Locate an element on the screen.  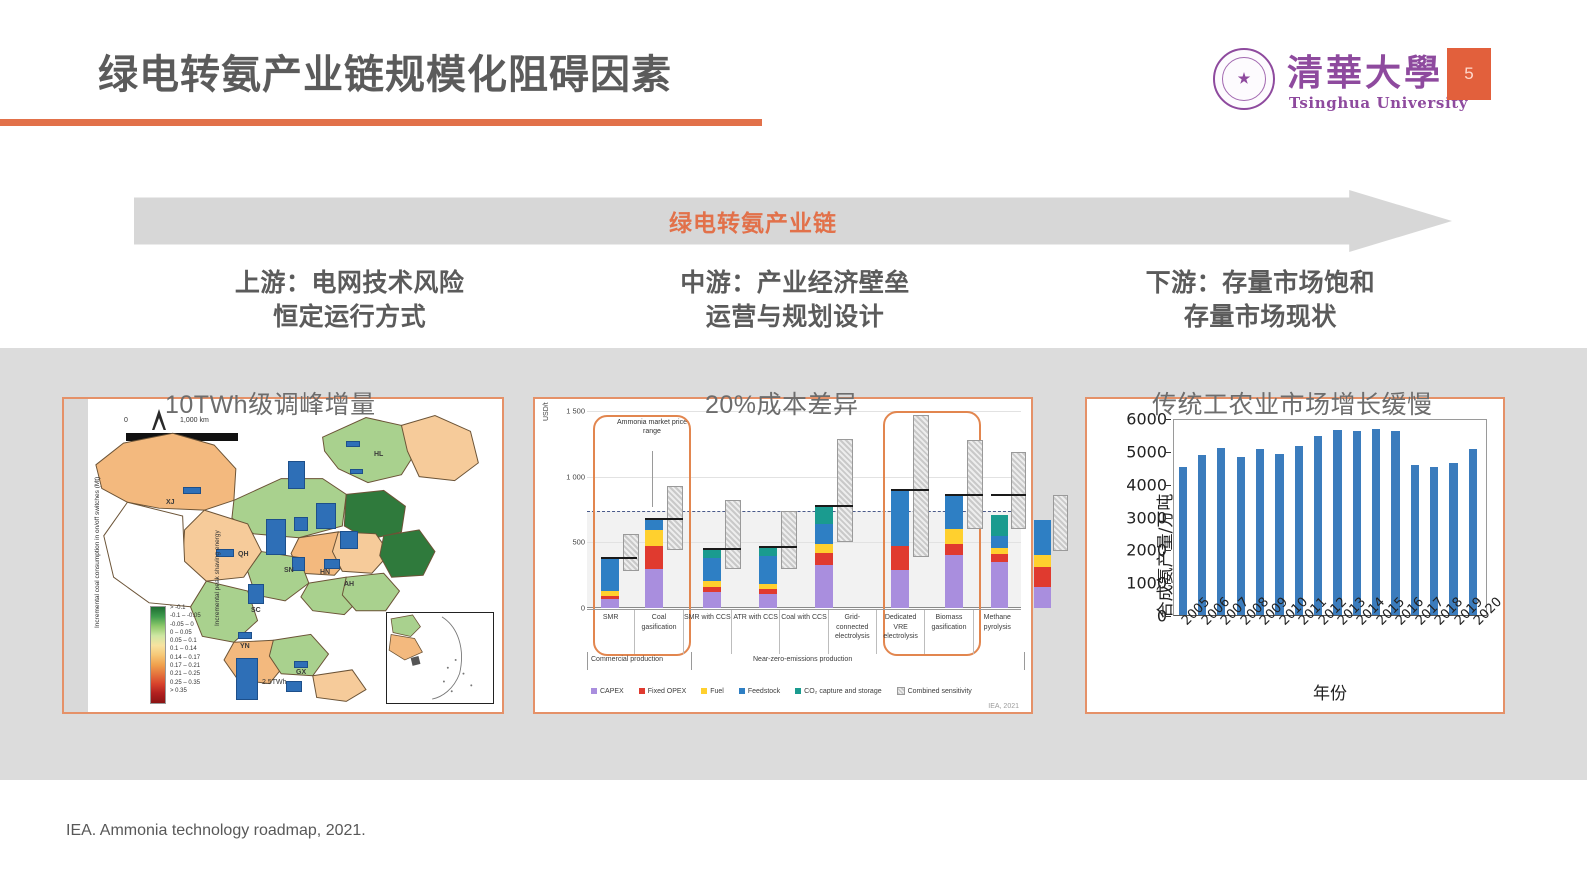
iea-legend-item-feedstock: Feedstock is located at coordinates (759, 691).